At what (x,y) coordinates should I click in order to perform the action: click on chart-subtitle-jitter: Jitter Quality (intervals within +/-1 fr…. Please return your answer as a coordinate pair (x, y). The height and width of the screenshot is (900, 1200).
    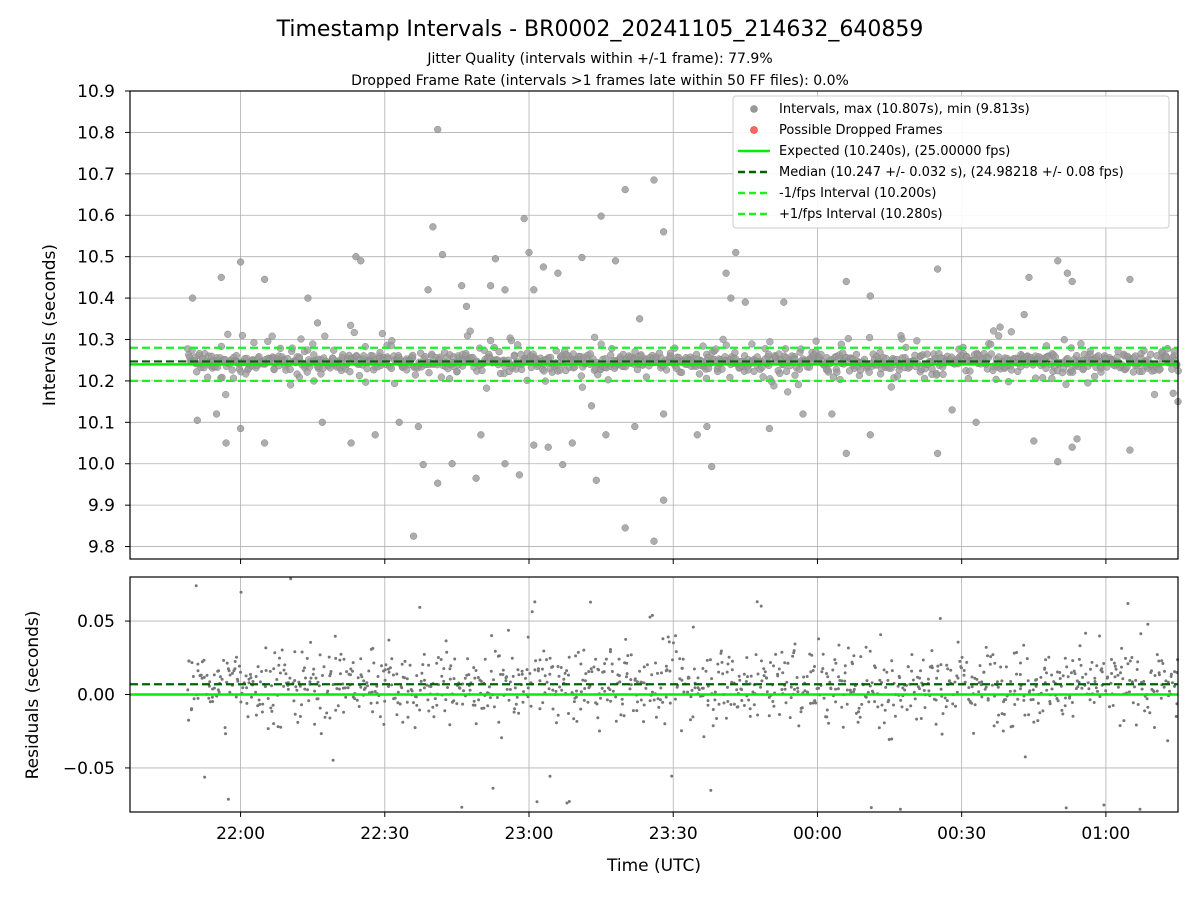
    Looking at the image, I should click on (599, 59).